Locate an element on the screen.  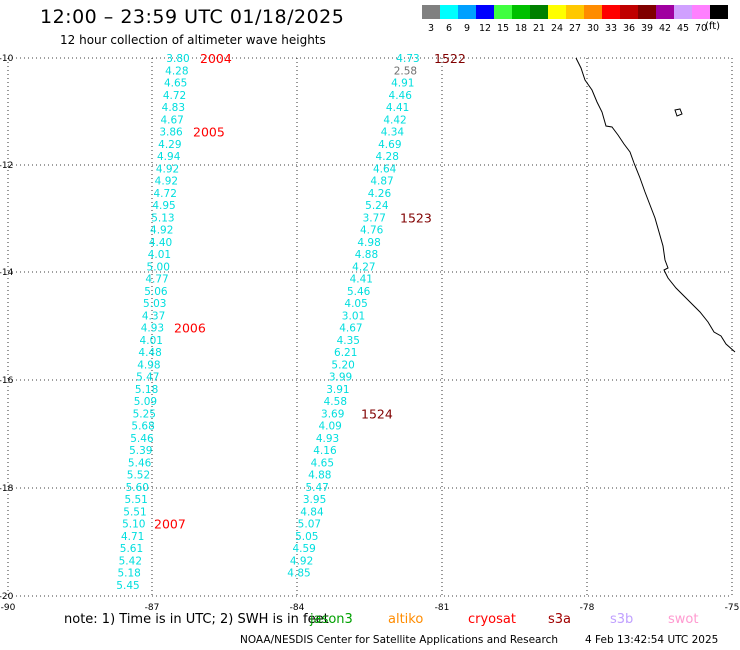
swh-value: 5.61 is located at coordinates (131, 549).